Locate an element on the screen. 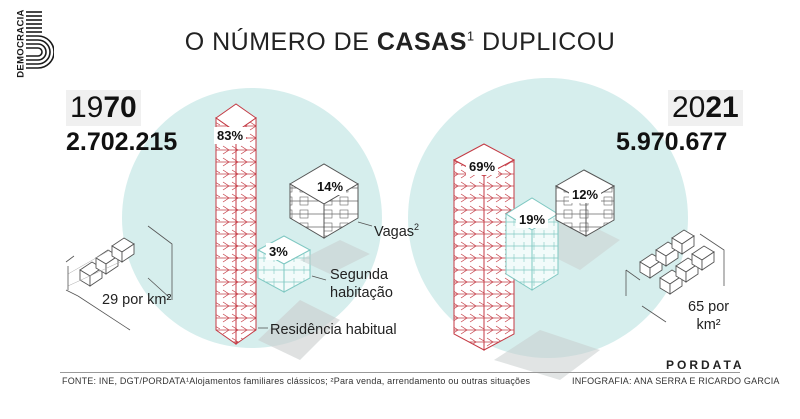  page-title: O NÚMERO DE CASAS1 DUPLICOU is located at coordinates (400, 42).